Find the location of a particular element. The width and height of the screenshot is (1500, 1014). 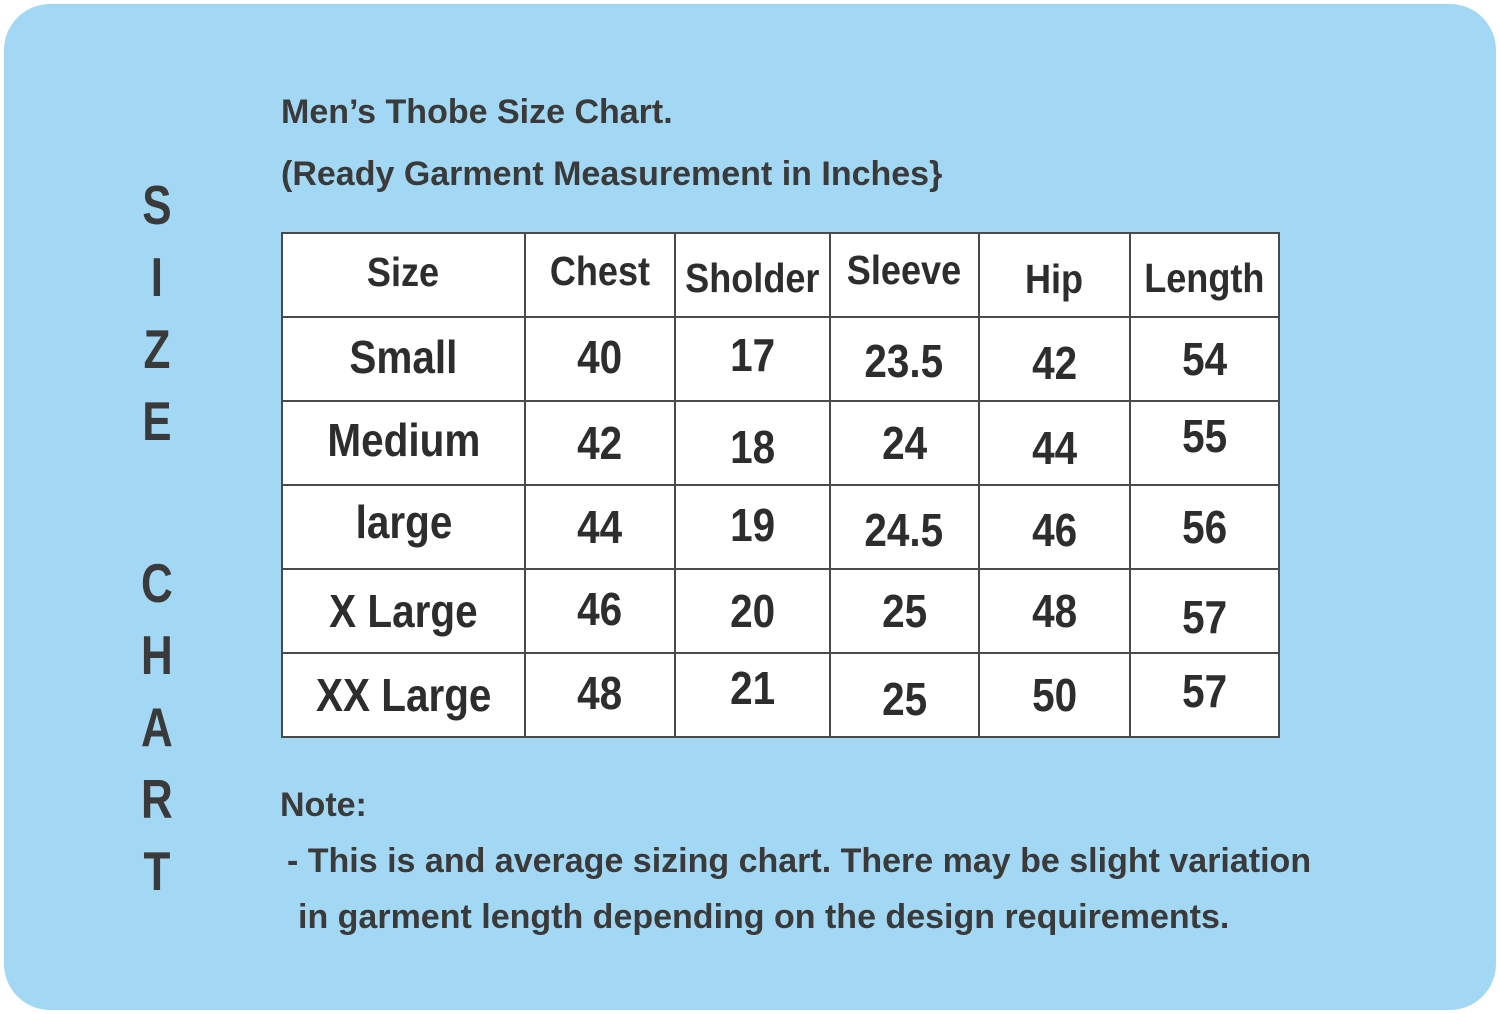

measurement-cell: 19 is located at coordinates (752, 527).